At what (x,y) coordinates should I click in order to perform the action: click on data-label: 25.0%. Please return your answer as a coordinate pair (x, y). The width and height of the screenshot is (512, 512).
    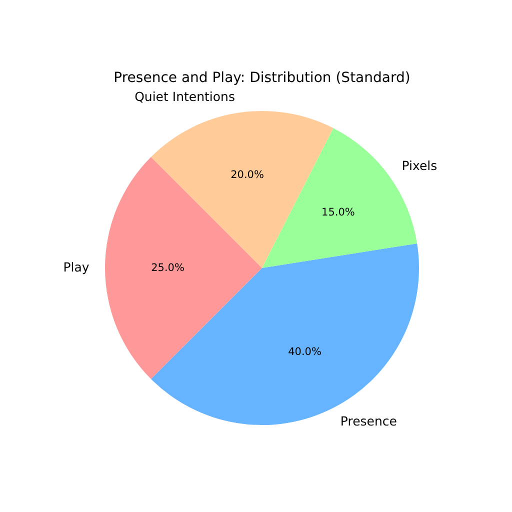
    Looking at the image, I should click on (167, 268).